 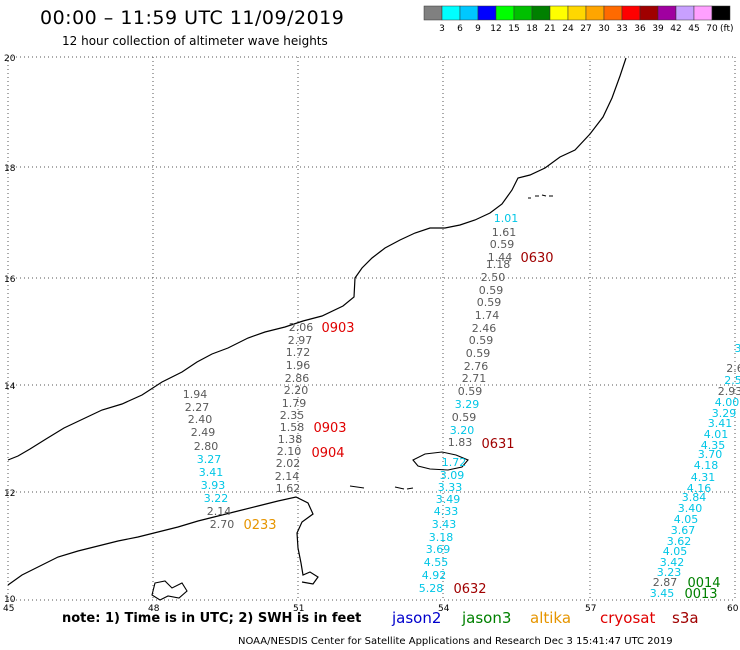 What do you see at coordinates (628, 618) in the screenshot?
I see `mission-label-cryosat: cryosat` at bounding box center [628, 618].